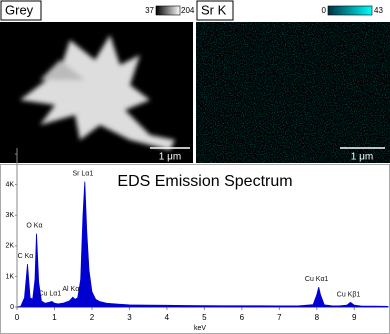 This screenshot has height=334, width=390. What do you see at coordinates (129, 317) in the screenshot?
I see `x-tick-label: 3` at bounding box center [129, 317].